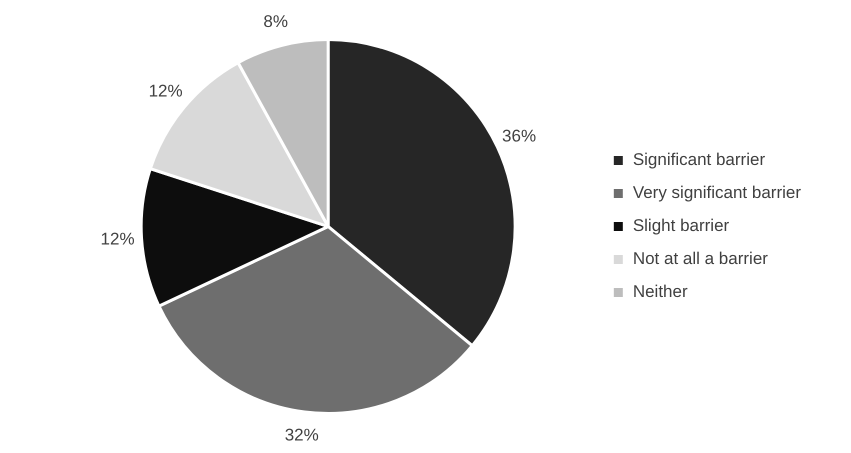  Describe the element at coordinates (717, 192) in the screenshot. I see `legend-label: Very significant barrier` at that location.